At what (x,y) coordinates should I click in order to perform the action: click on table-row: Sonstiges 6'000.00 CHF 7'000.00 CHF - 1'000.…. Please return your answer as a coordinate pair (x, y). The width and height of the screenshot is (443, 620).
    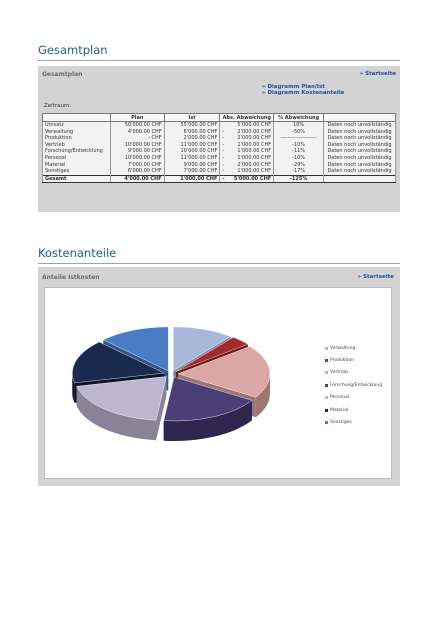
    Looking at the image, I should click on (219, 172).